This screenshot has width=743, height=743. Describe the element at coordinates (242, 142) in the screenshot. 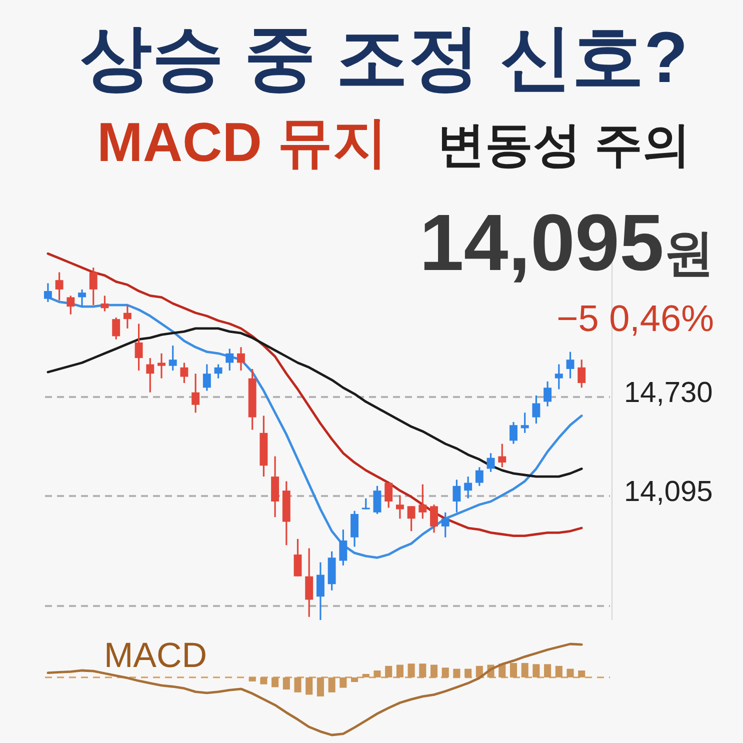

I see `chart-subtitle: MACD 뮤지` at that location.